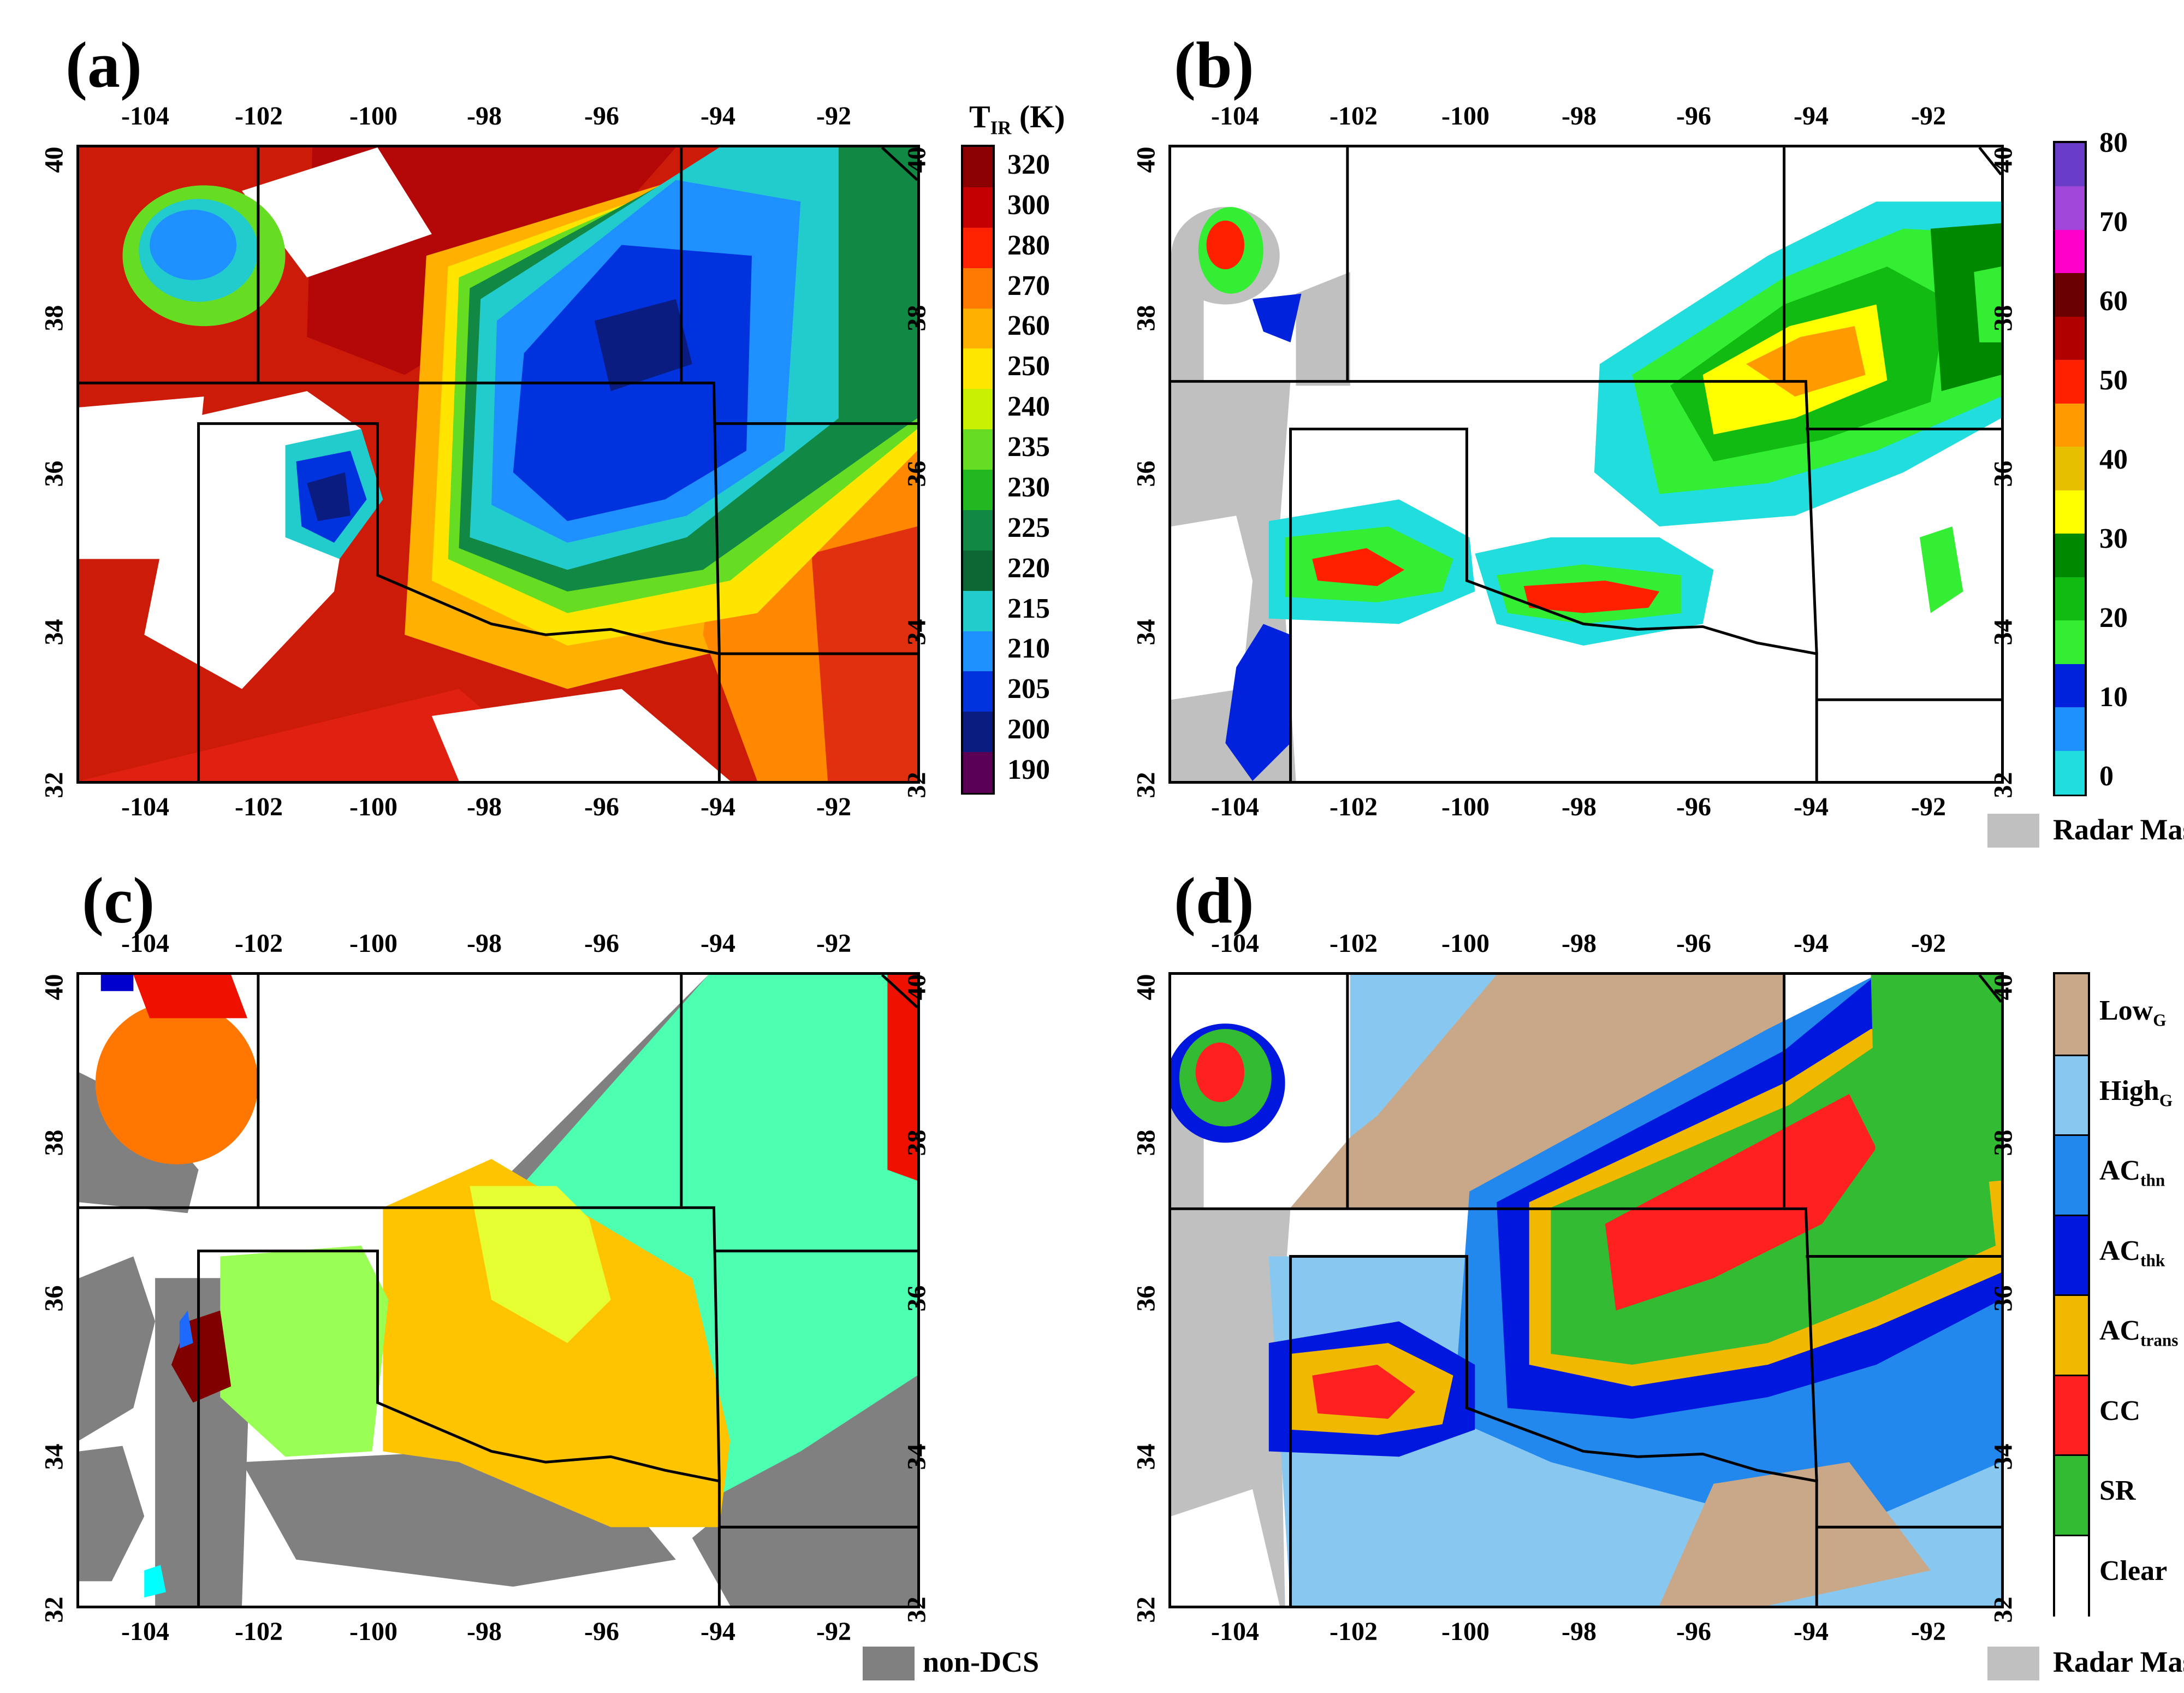 The height and width of the screenshot is (1693, 2184). What do you see at coordinates (2133, 1013) in the screenshot?
I see `legend-d-label: LowG` at bounding box center [2133, 1013].